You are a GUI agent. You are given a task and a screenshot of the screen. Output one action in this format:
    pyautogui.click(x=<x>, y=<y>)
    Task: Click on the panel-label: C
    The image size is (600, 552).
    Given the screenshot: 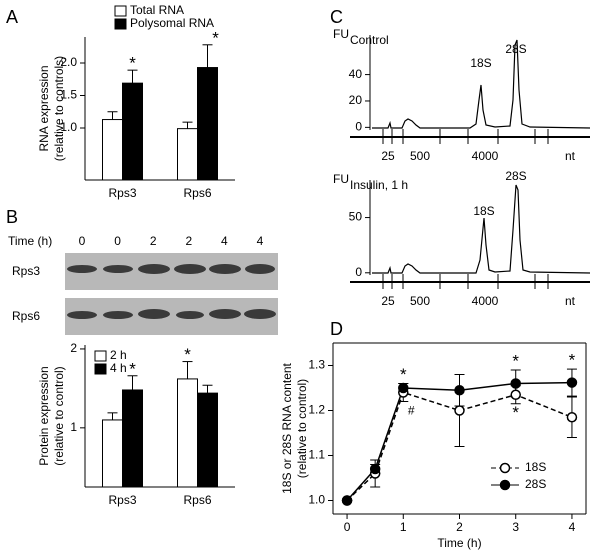 What is the action you would take?
    pyautogui.click(x=336, y=17)
    